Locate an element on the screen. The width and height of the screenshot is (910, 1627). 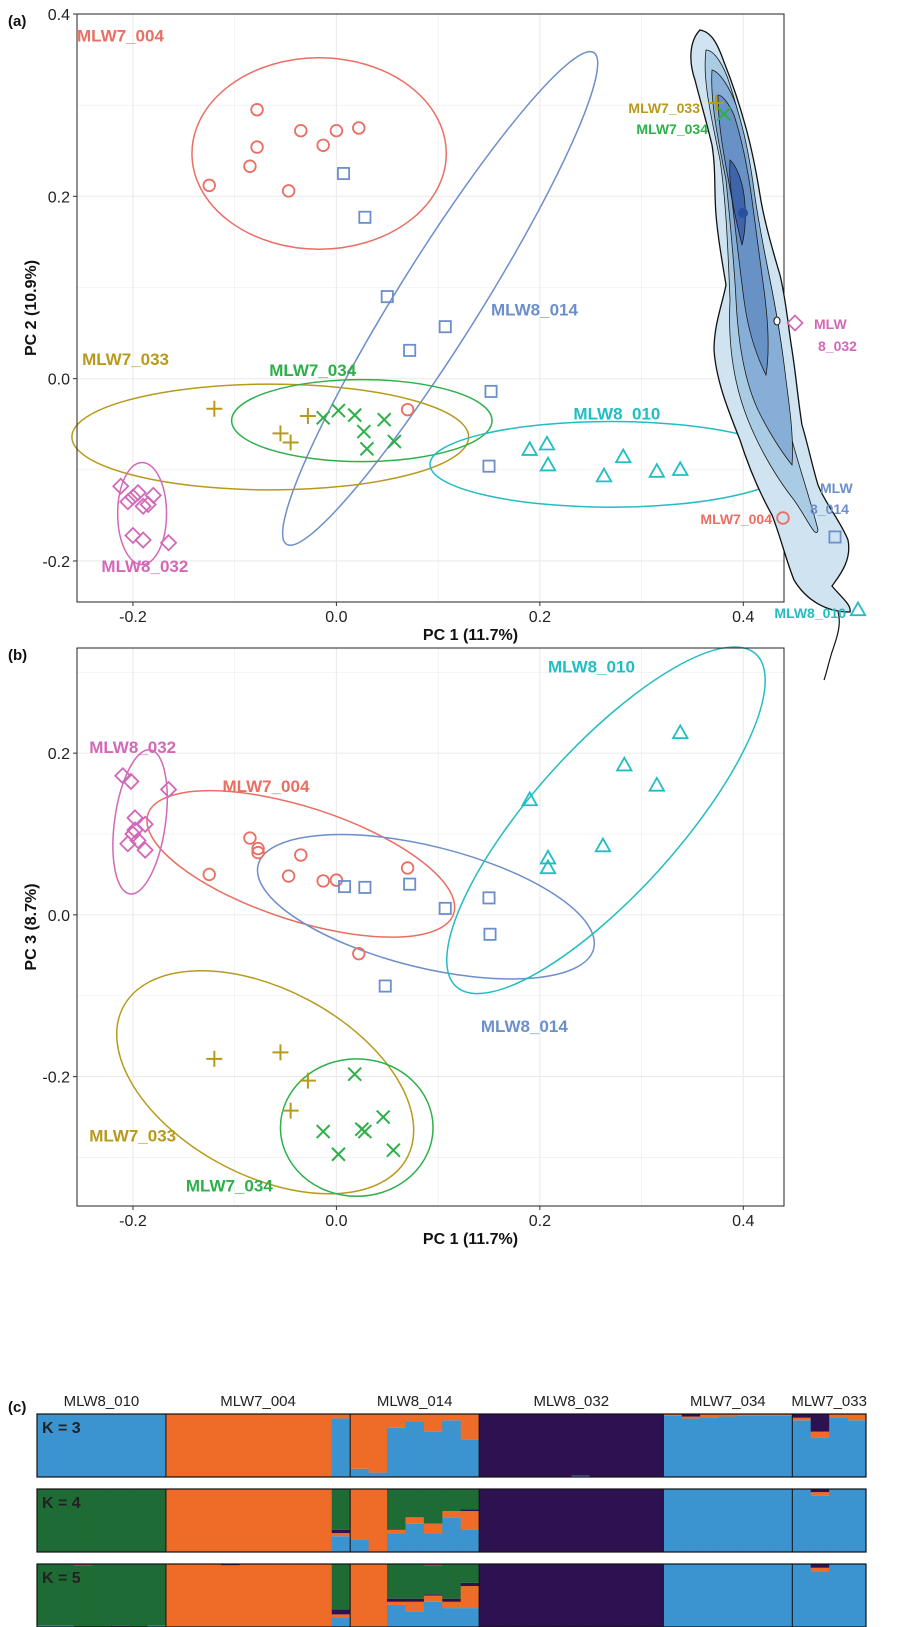
x-tick-label: 0.2 is located at coordinates (540, 1221).